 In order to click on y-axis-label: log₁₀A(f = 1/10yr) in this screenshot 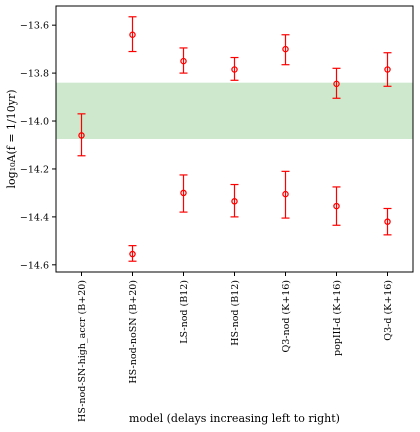, I will do `click(11, 139)`.